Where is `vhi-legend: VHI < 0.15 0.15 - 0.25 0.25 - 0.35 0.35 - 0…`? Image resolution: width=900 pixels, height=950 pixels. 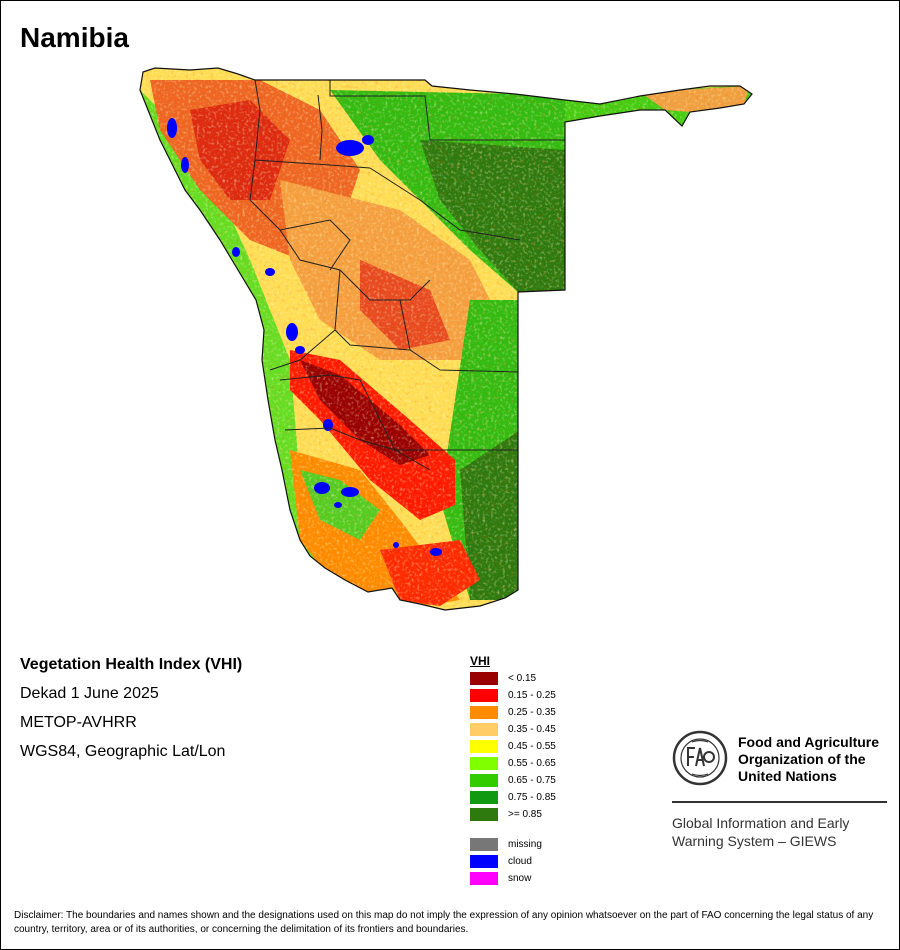
vhi-legend: VHI < 0.15 0.15 - 0.25 0.25 - 0.35 0.35 - 0… is located at coordinates (513, 770).